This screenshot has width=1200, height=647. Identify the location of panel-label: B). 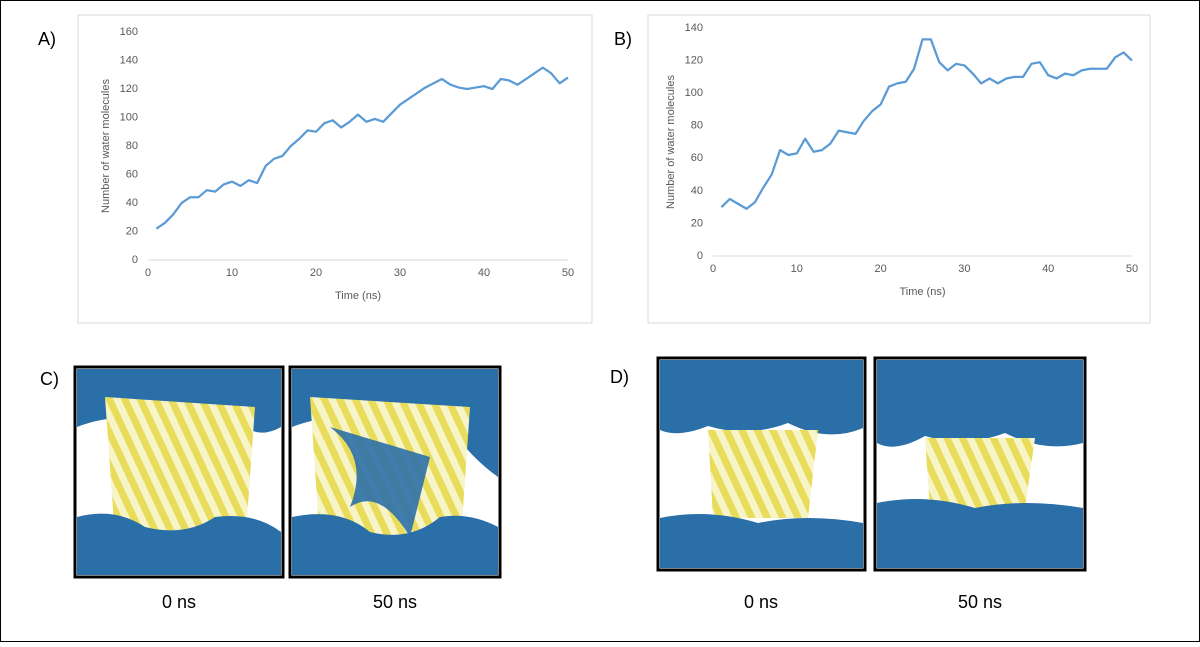
(623, 39).